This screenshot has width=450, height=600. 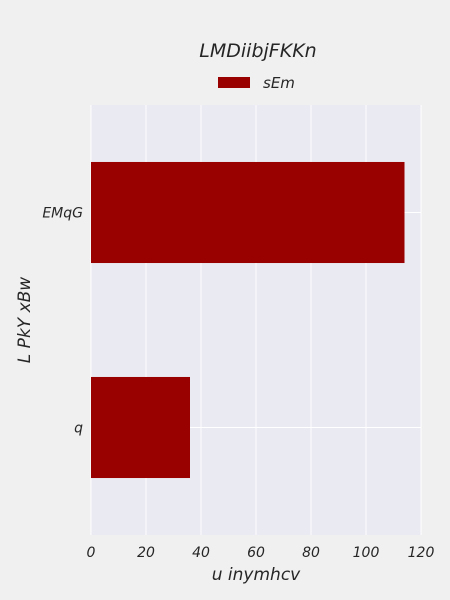 I want to click on legend-label: sEm, so click(x=279, y=83).